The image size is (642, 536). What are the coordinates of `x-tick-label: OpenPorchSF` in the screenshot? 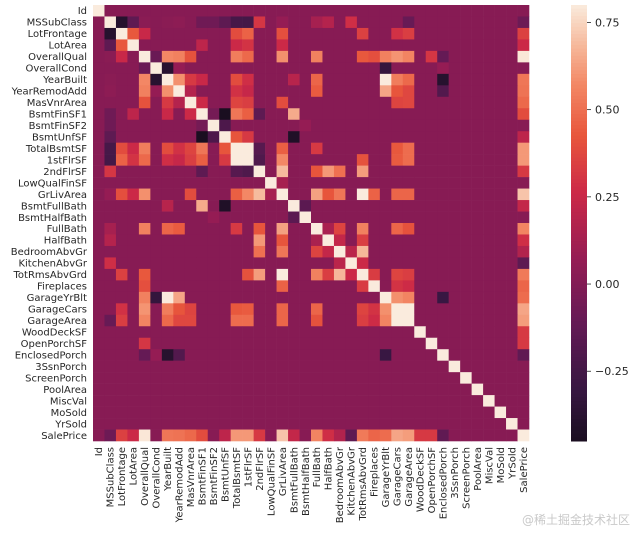 It's located at (432, 480).